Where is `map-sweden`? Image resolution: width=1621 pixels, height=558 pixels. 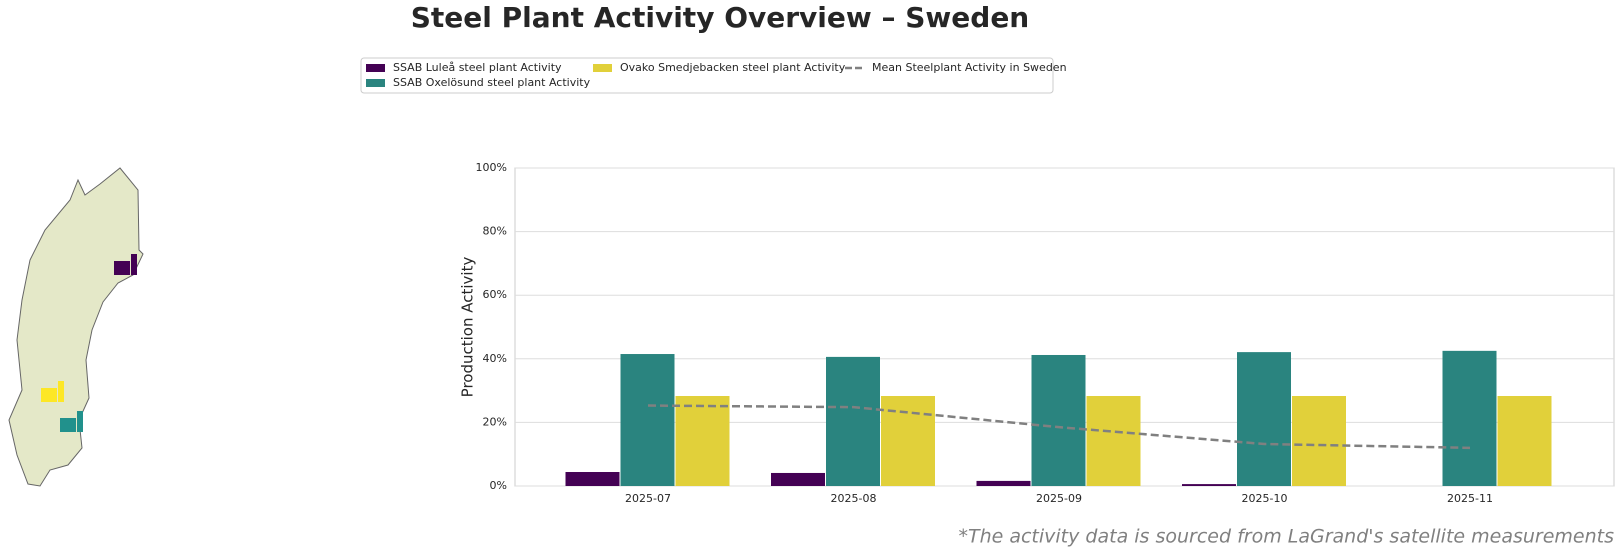 map-sweden is located at coordinates (76, 327).